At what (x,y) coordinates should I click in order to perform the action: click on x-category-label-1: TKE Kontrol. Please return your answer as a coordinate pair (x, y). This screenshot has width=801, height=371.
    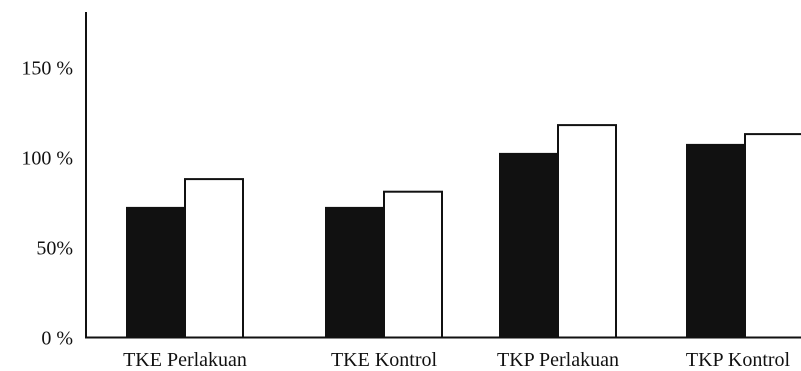
    Looking at the image, I should click on (384, 360).